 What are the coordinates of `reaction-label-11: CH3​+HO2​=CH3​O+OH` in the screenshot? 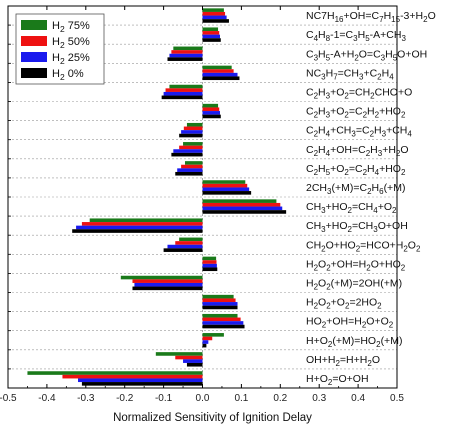 It's located at (357, 227).